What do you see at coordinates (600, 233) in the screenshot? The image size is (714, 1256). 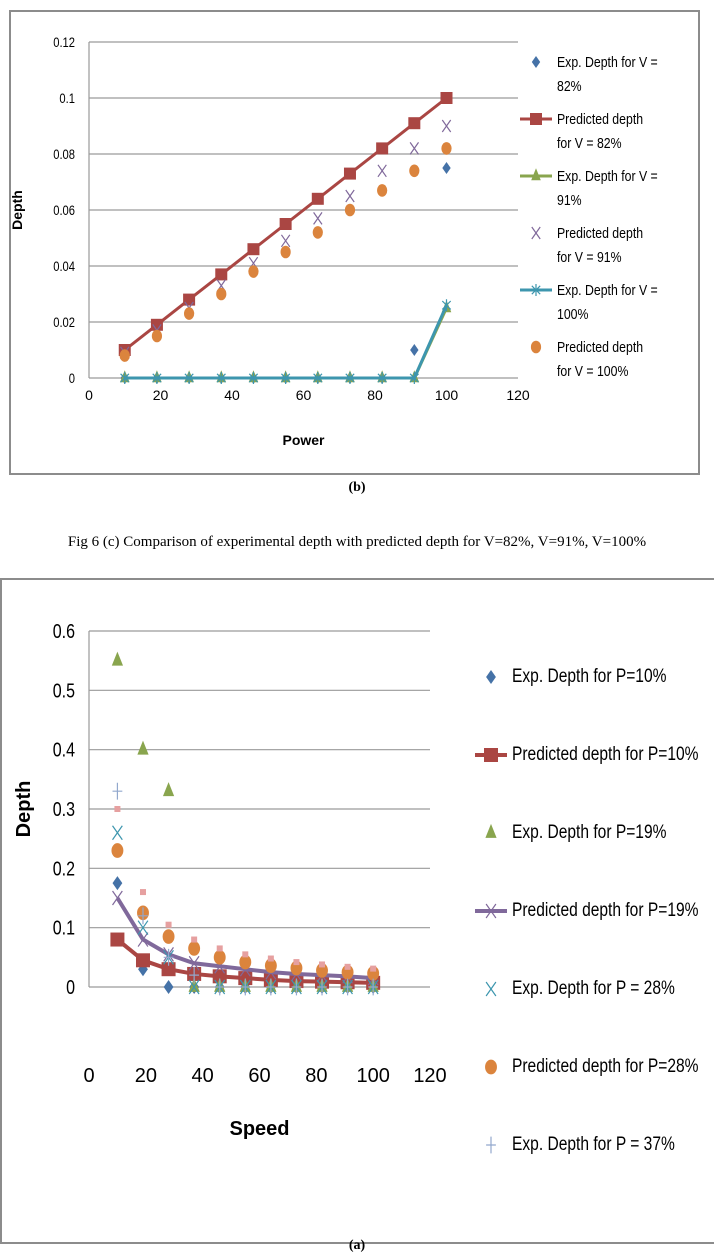 I see `legend-label: Predicted depth` at bounding box center [600, 233].